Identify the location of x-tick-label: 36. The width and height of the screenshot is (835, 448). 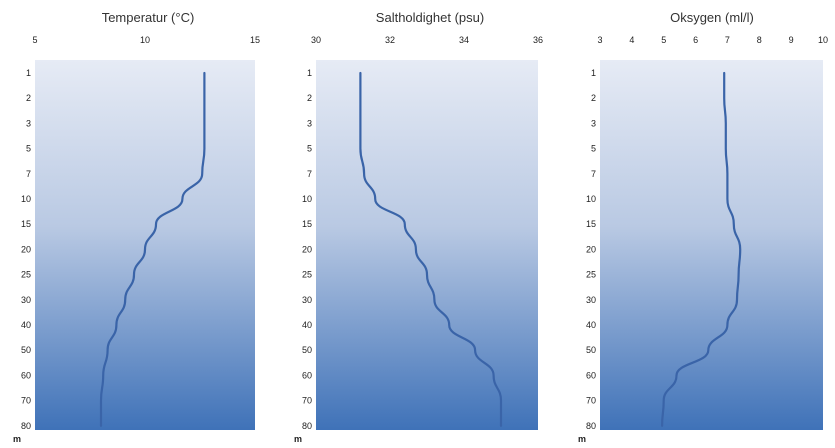
(538, 40).